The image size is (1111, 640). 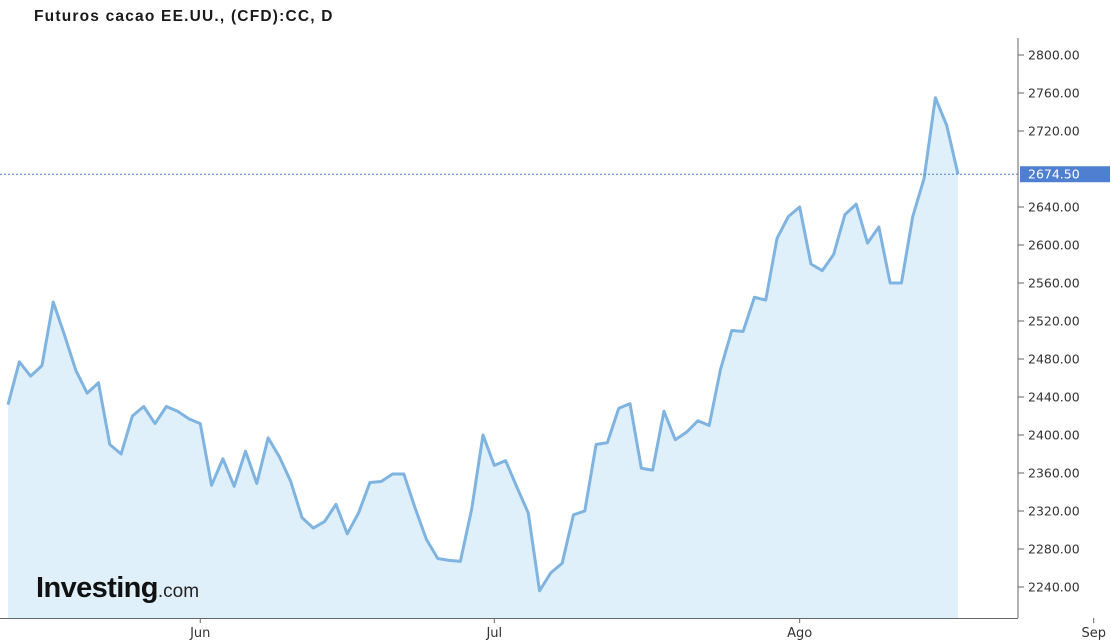 I want to click on x-tick-label: Jun, so click(x=199, y=633).